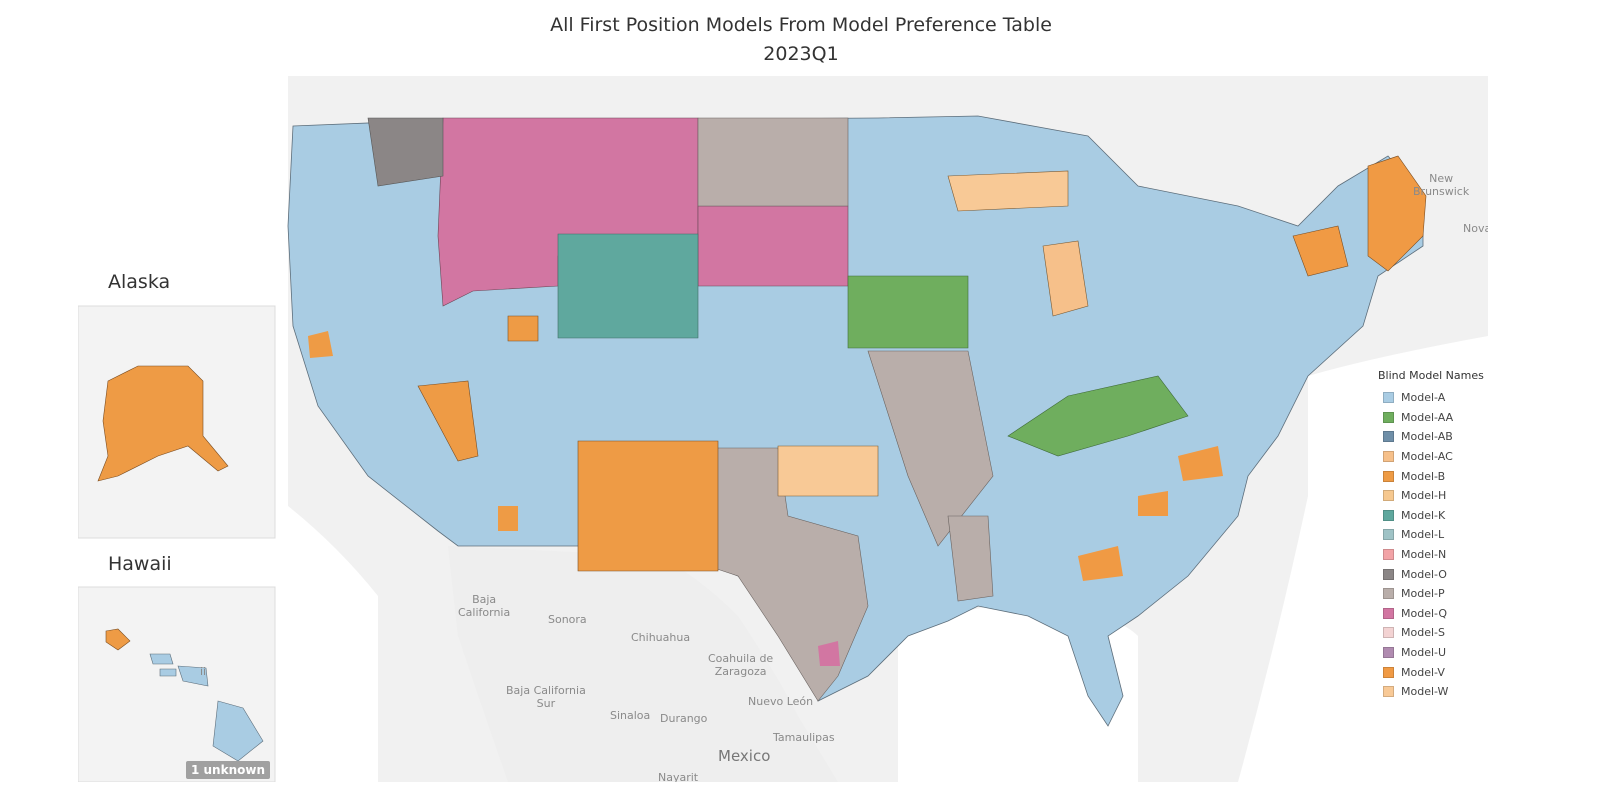  What do you see at coordinates (1453, 614) in the screenshot?
I see `legend-item: Model-Q` at bounding box center [1453, 614].